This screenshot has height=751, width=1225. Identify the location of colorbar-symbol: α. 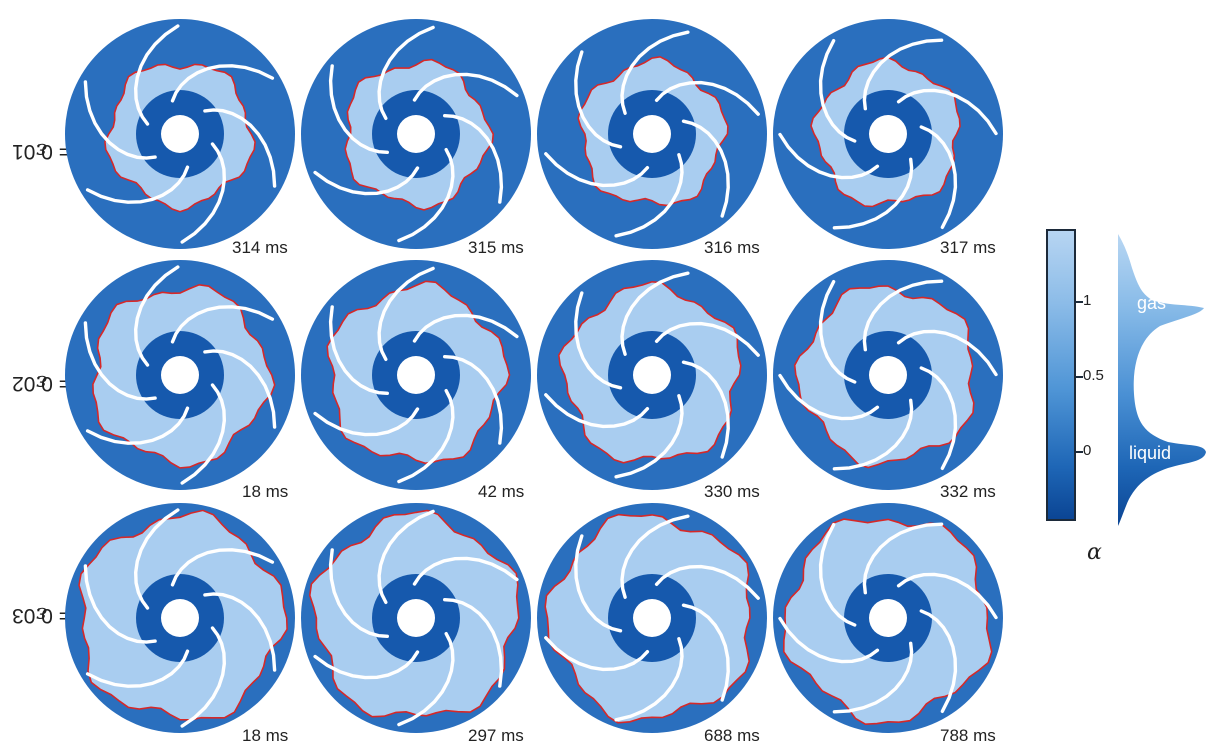
(1094, 552).